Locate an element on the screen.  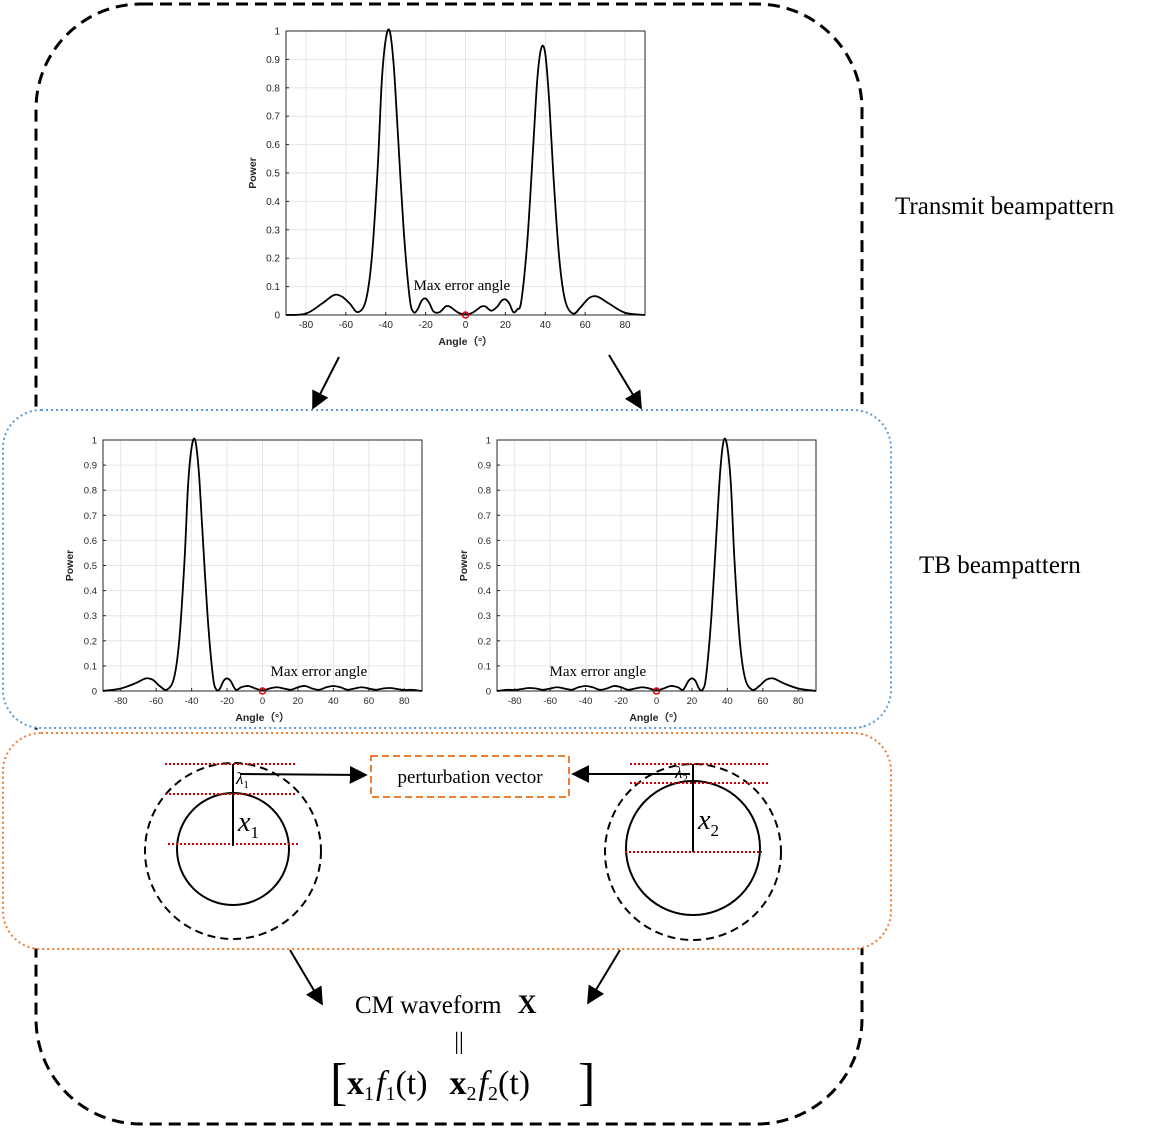
formula-expression: x1f1(t) x2f2(t) is located at coordinates (438, 1085).